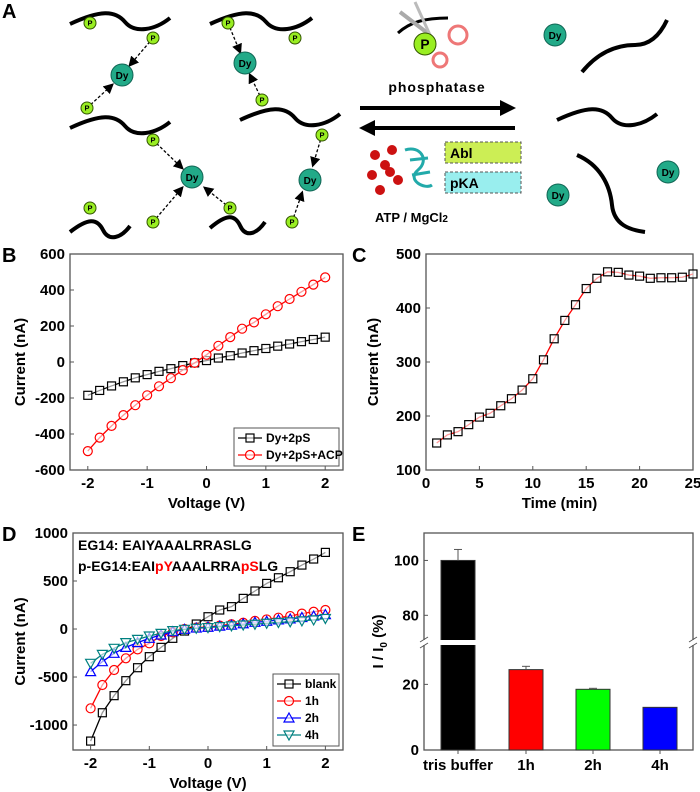 Image resolution: width=700 pixels, height=792 pixels. What do you see at coordinates (593, 765) in the screenshot?
I see `x-tick-label: 2h` at bounding box center [593, 765].